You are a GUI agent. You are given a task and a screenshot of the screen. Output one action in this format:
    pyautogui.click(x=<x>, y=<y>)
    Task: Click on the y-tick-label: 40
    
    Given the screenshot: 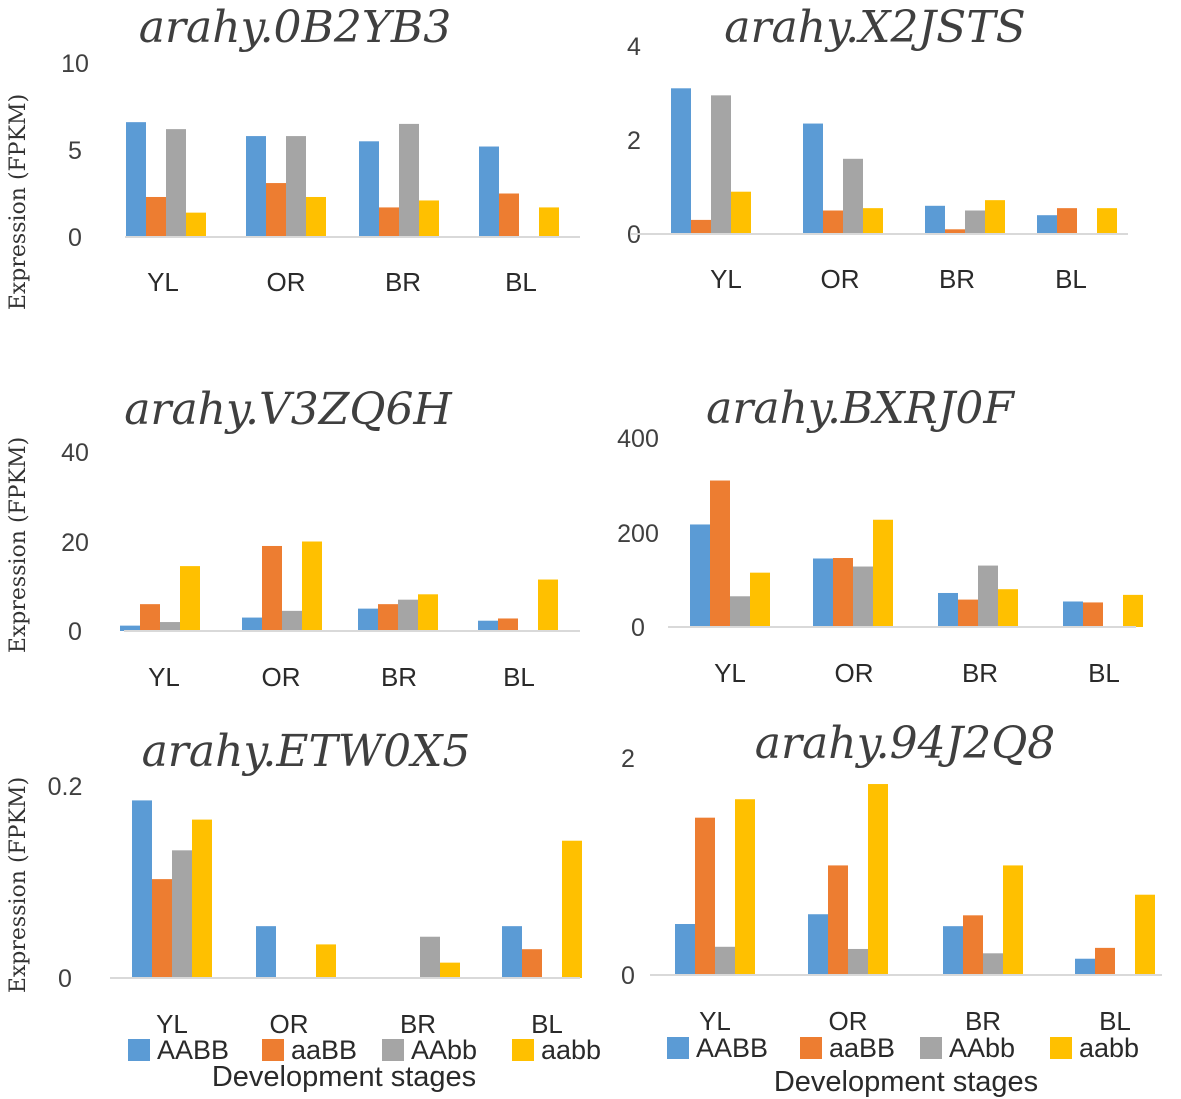 What is the action you would take?
    pyautogui.click(x=75, y=453)
    